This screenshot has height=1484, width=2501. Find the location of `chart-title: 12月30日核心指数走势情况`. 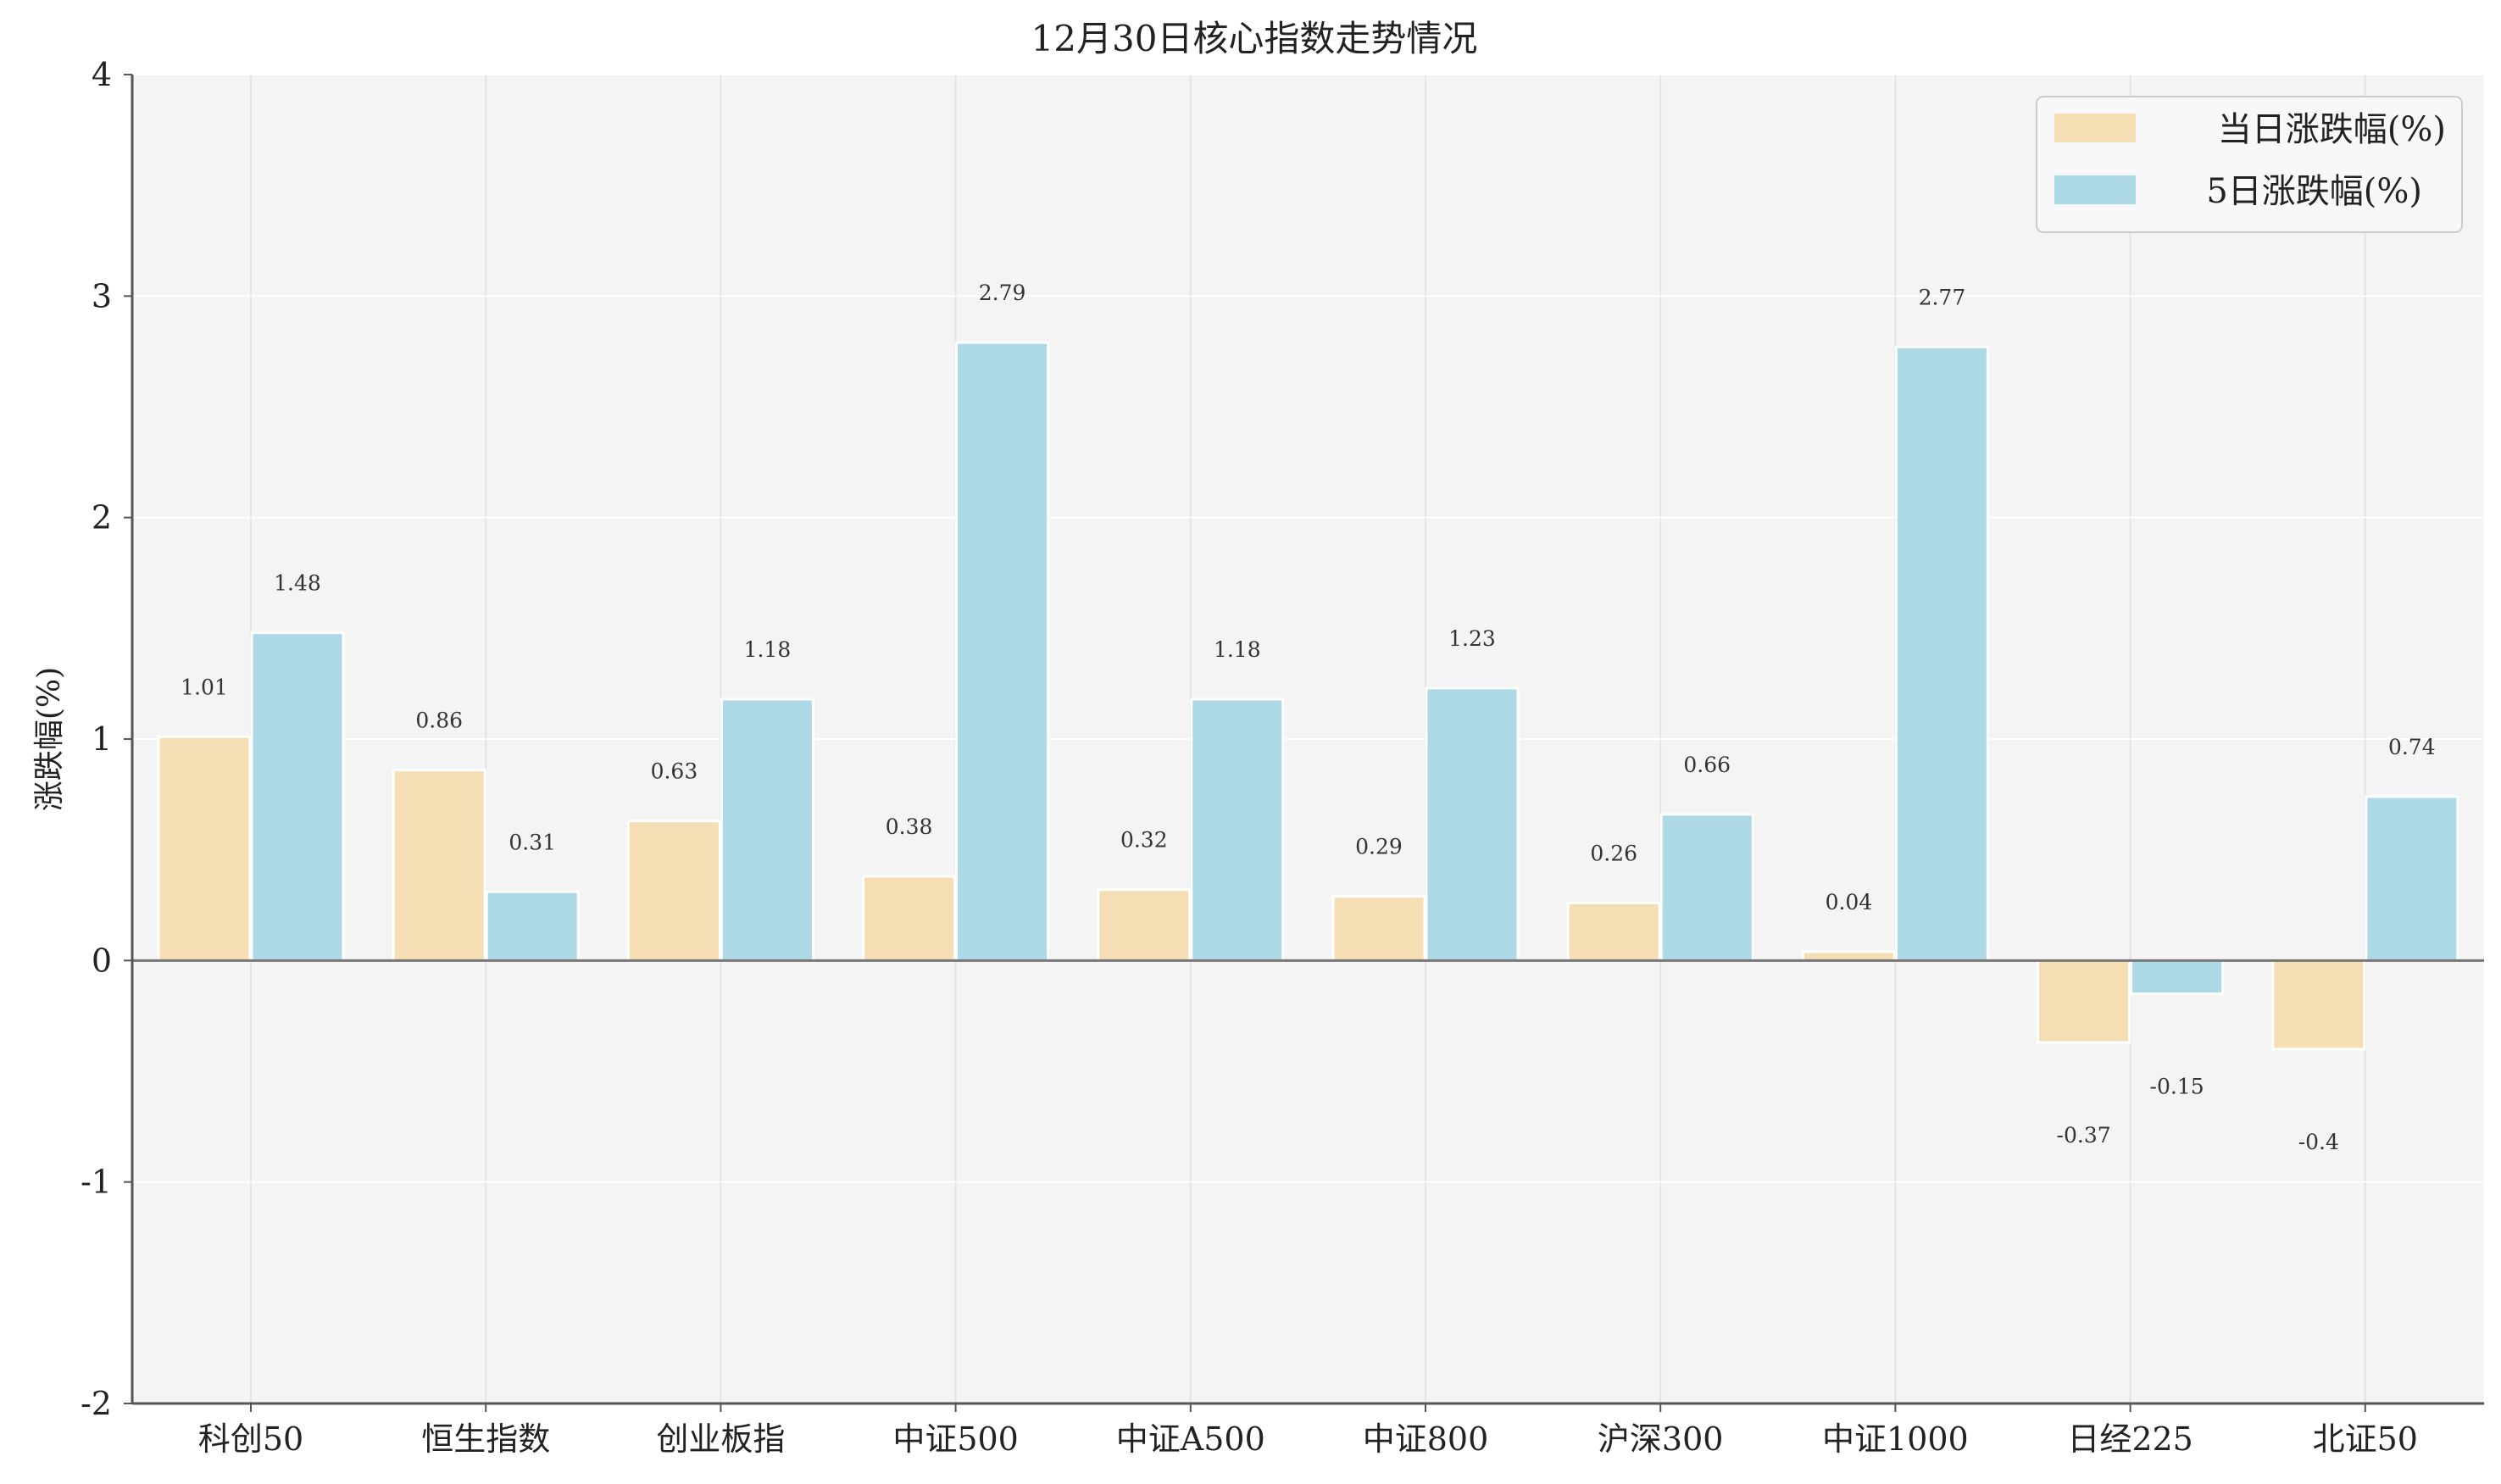

chart-title: 12月30日核心指数走势情况 is located at coordinates (1254, 39).